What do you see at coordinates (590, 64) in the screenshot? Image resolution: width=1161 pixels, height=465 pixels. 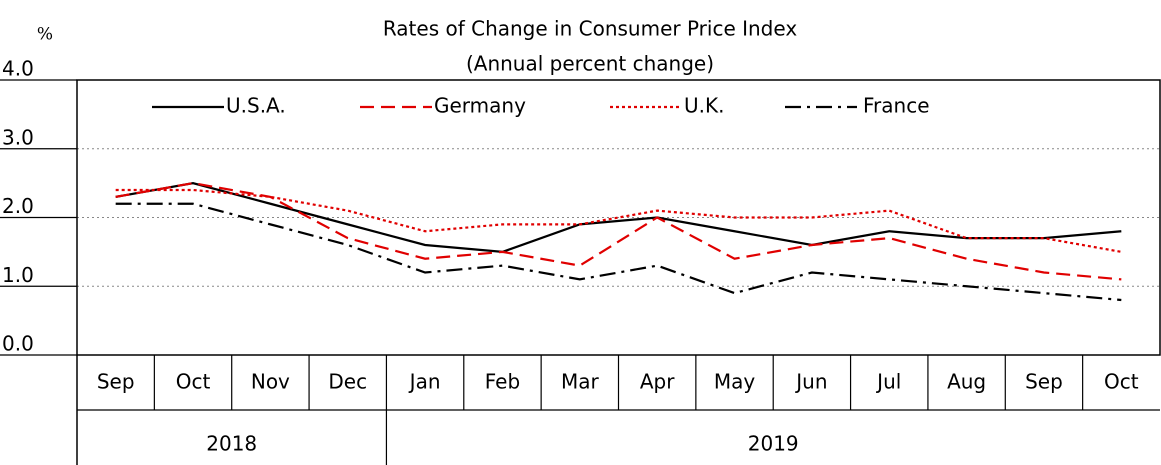 I see `chart-subtitle: (Annual percent change)` at bounding box center [590, 64].